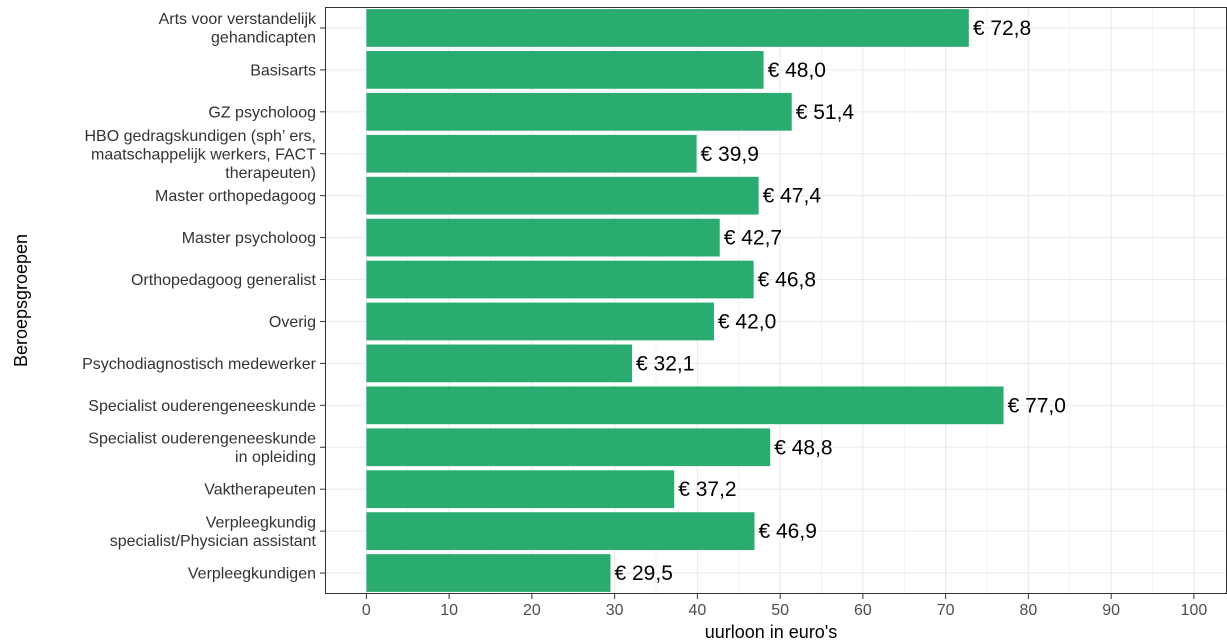 Image resolution: width=1227 pixels, height=641 pixels. What do you see at coordinates (235, 196) in the screenshot?
I see `y-tick-label: Master orthopedagoog` at bounding box center [235, 196].